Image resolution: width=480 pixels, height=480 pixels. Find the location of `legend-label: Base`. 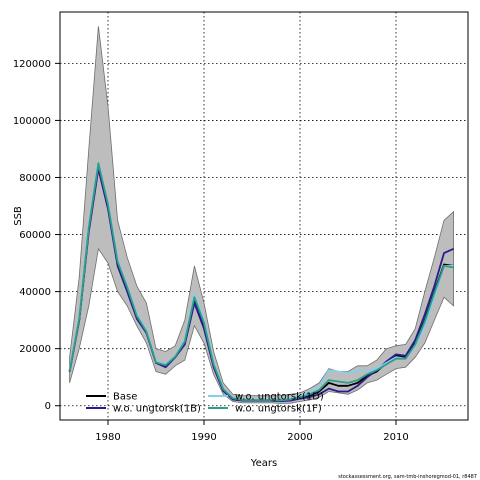

legend-label: Base is located at coordinates (125, 397).